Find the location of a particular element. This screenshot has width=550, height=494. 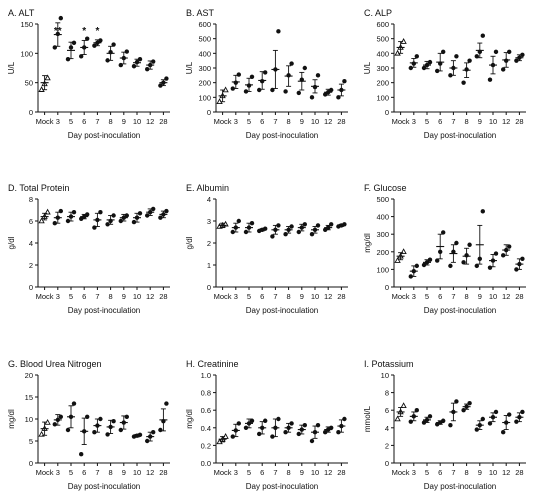

y-tick-label: 150 is located at coordinates (26, 24).